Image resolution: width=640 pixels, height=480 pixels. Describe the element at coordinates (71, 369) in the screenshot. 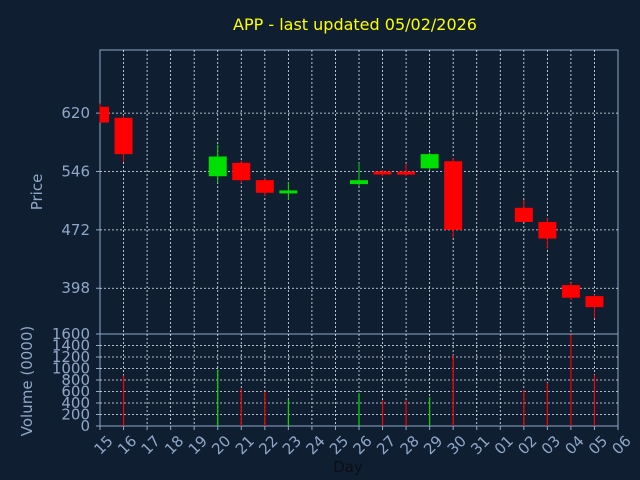

I see `volume-tick-label: 1000` at that location.